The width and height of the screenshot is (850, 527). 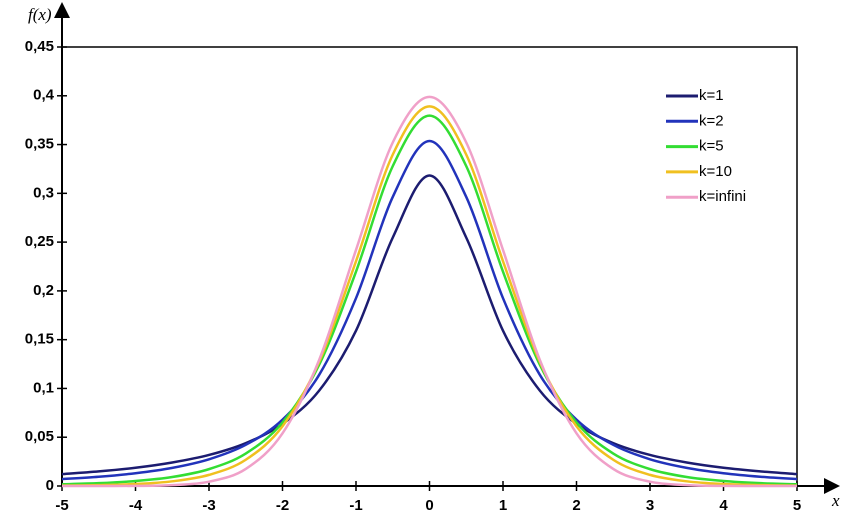 What do you see at coordinates (40, 14) in the screenshot?
I see `y-axis-label: f(x)` at bounding box center [40, 14].